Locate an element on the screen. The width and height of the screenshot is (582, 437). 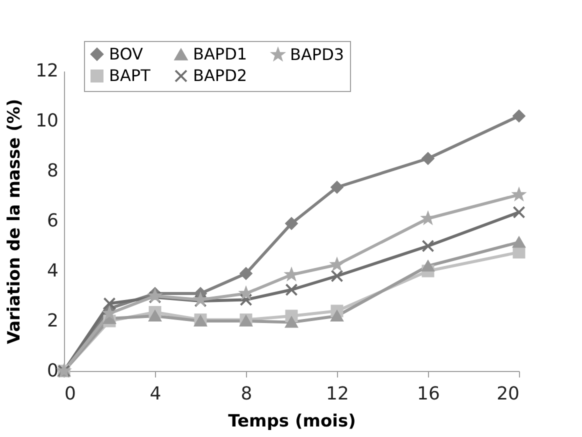
y-tick-label: 12 is located at coordinates (47, 71).